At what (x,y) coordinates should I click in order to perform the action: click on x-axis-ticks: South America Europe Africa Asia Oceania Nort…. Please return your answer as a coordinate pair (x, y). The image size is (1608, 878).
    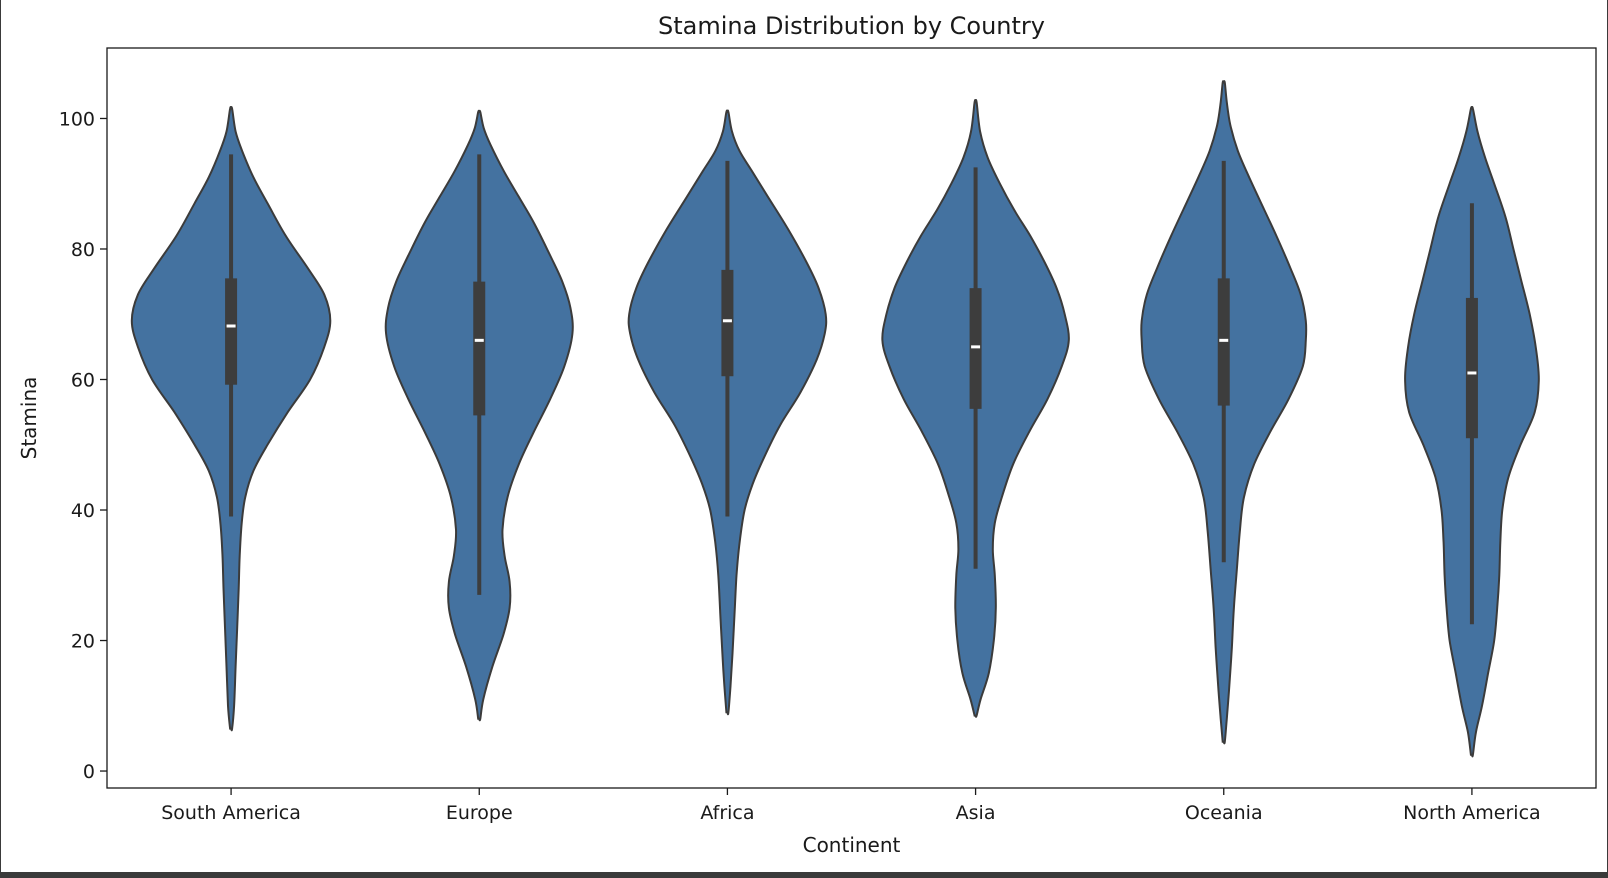
    Looking at the image, I should click on (851, 806).